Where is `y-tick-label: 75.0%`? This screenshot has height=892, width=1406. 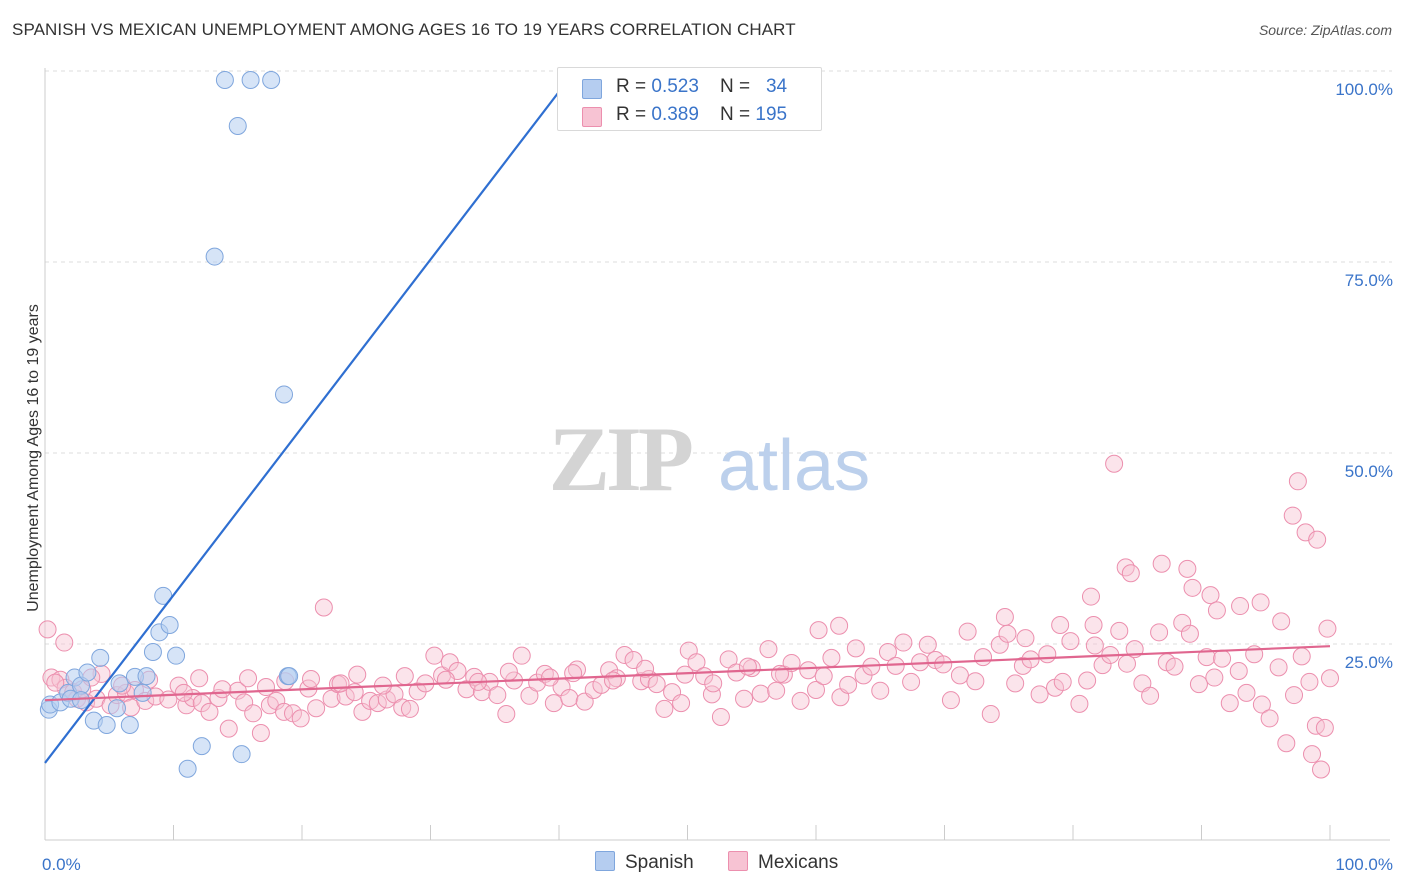 y-tick-label: 75.0% is located at coordinates (1369, 280).